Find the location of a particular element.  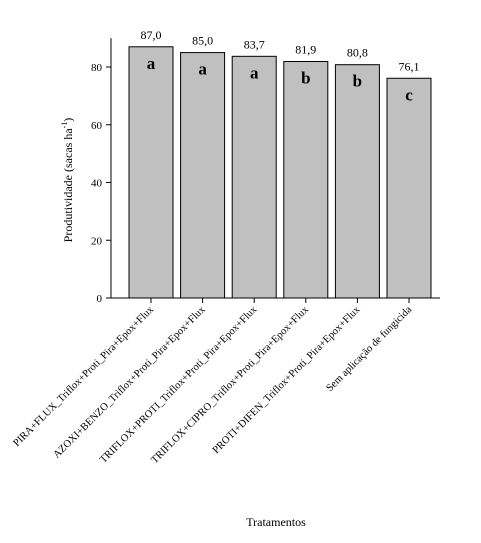

bar-value-label: 85,0 is located at coordinates (202, 41).